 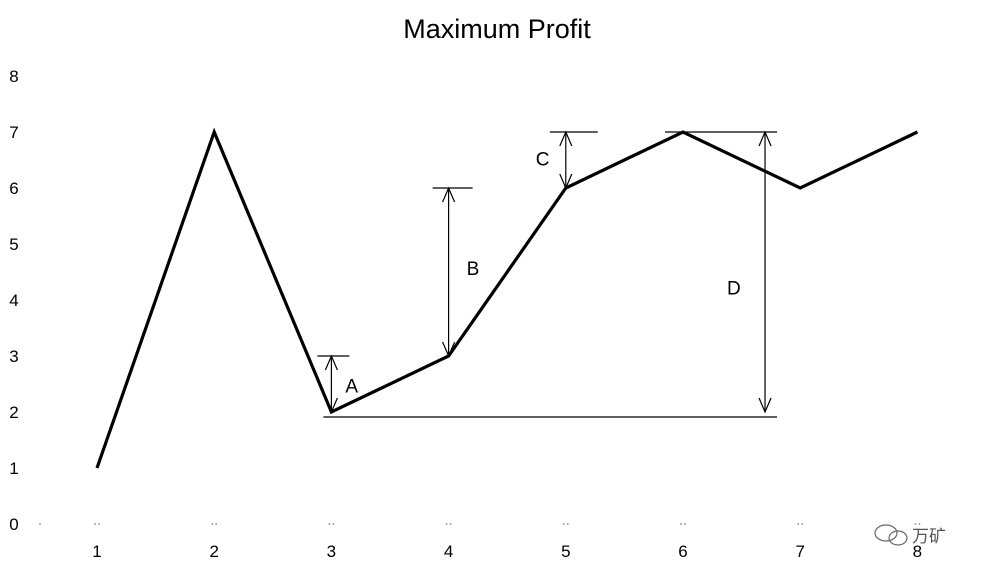 What do you see at coordinates (331, 551) in the screenshot?
I see `x-tick-label: 3` at bounding box center [331, 551].